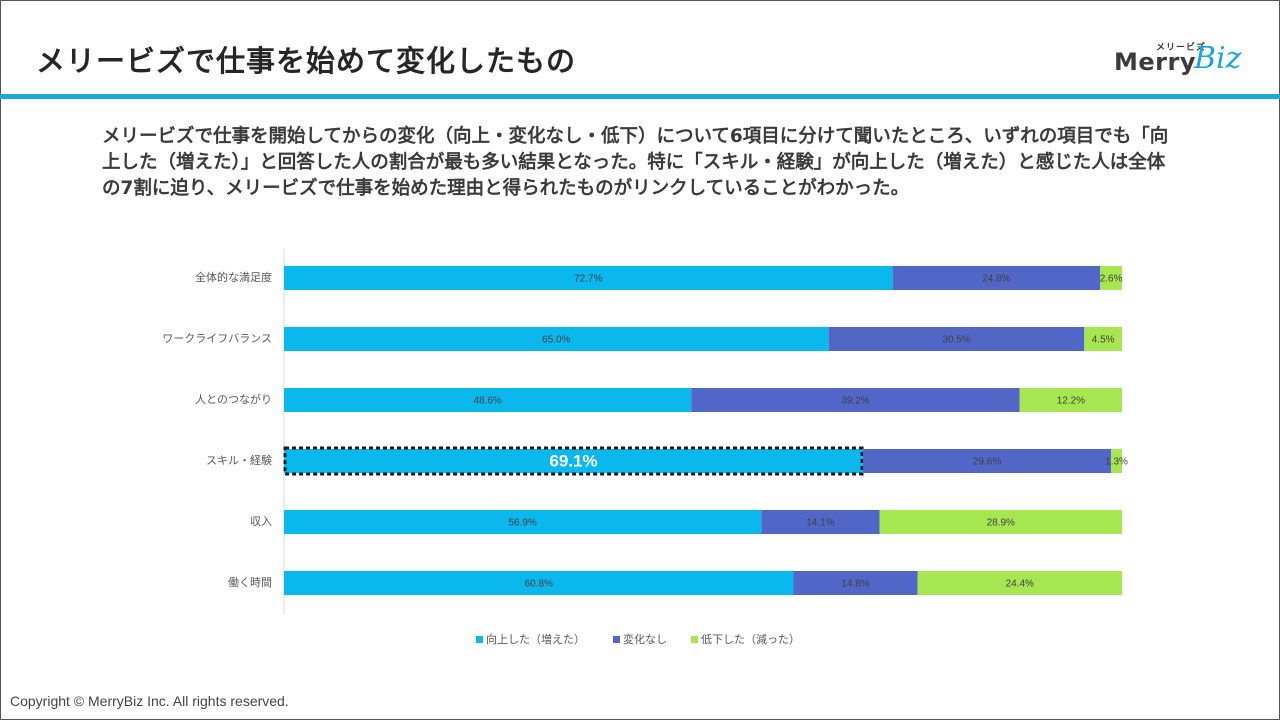  What do you see at coordinates (217, 338) in the screenshot?
I see `category-label: ワークライフバランス` at bounding box center [217, 338].